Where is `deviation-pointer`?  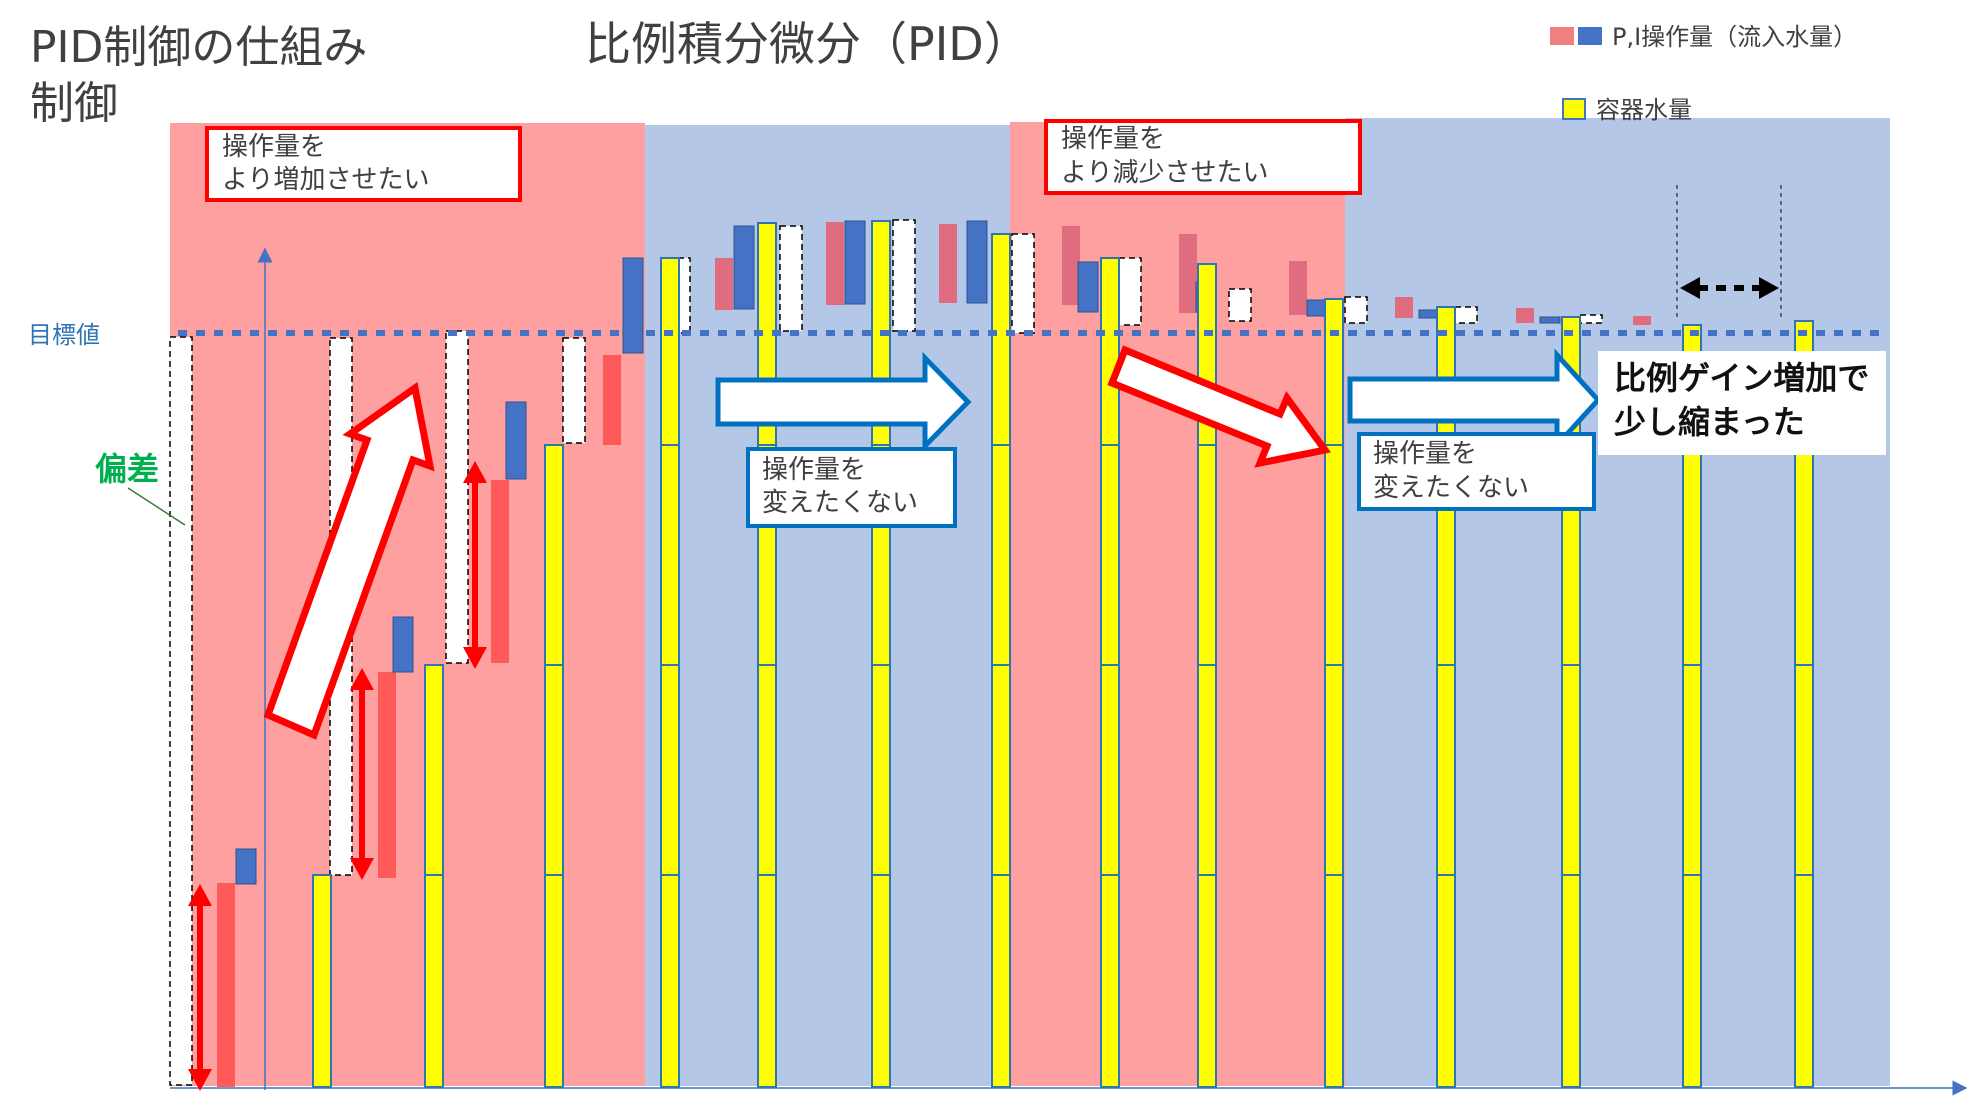
deviation-pointer is located at coordinates (156, 506).